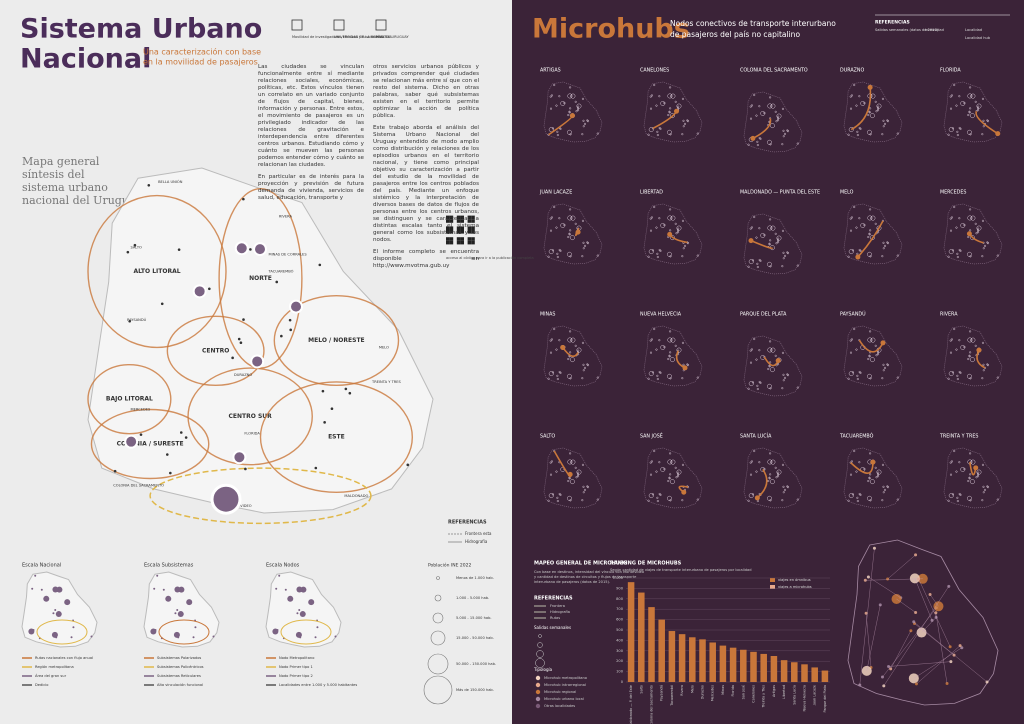 Image resolution: width=1024 pixels, height=724 pixels. What do you see at coordinates (871, 349) in the screenshot?
I see `microhub-panel: PAYSANDÚ` at bounding box center [871, 349].